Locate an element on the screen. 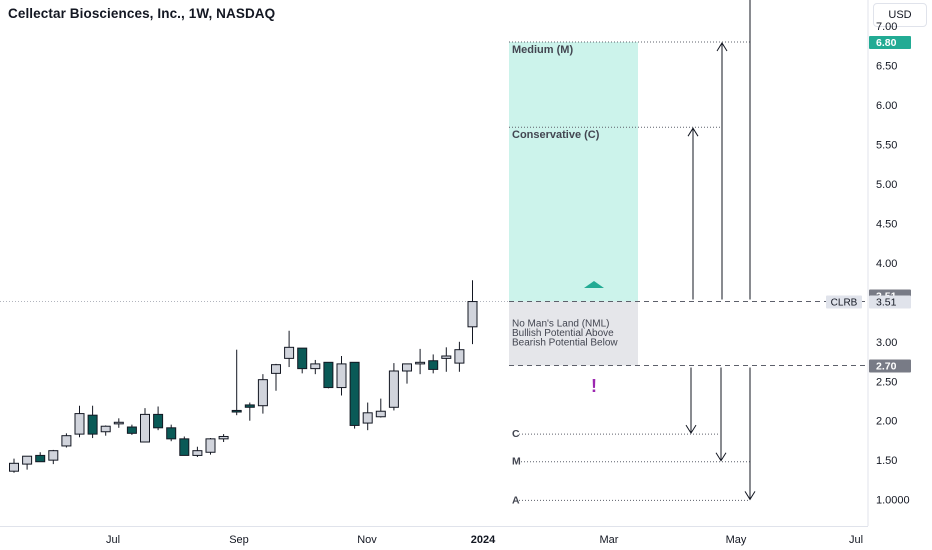 The height and width of the screenshot is (550, 932). nml-label-line: No Man's Land (NML) is located at coordinates (561, 324).